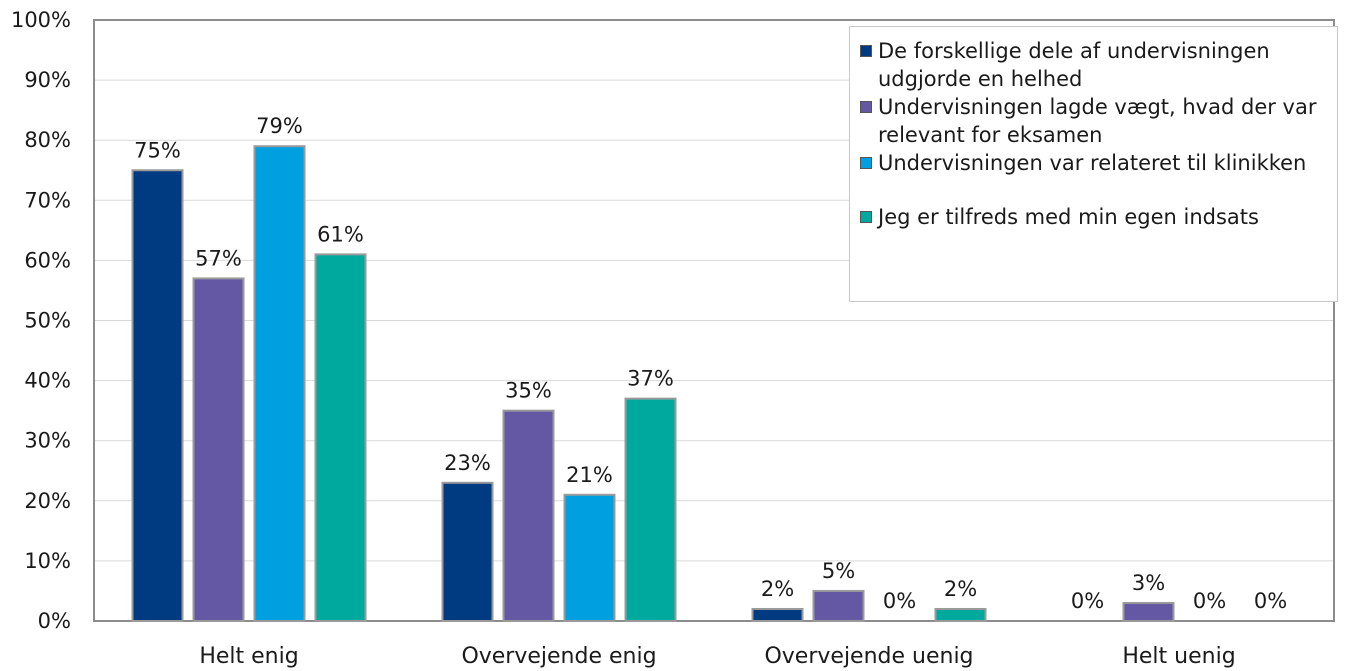 This screenshot has height=671, width=1364. I want to click on bar-value-label: 75%, so click(157, 150).